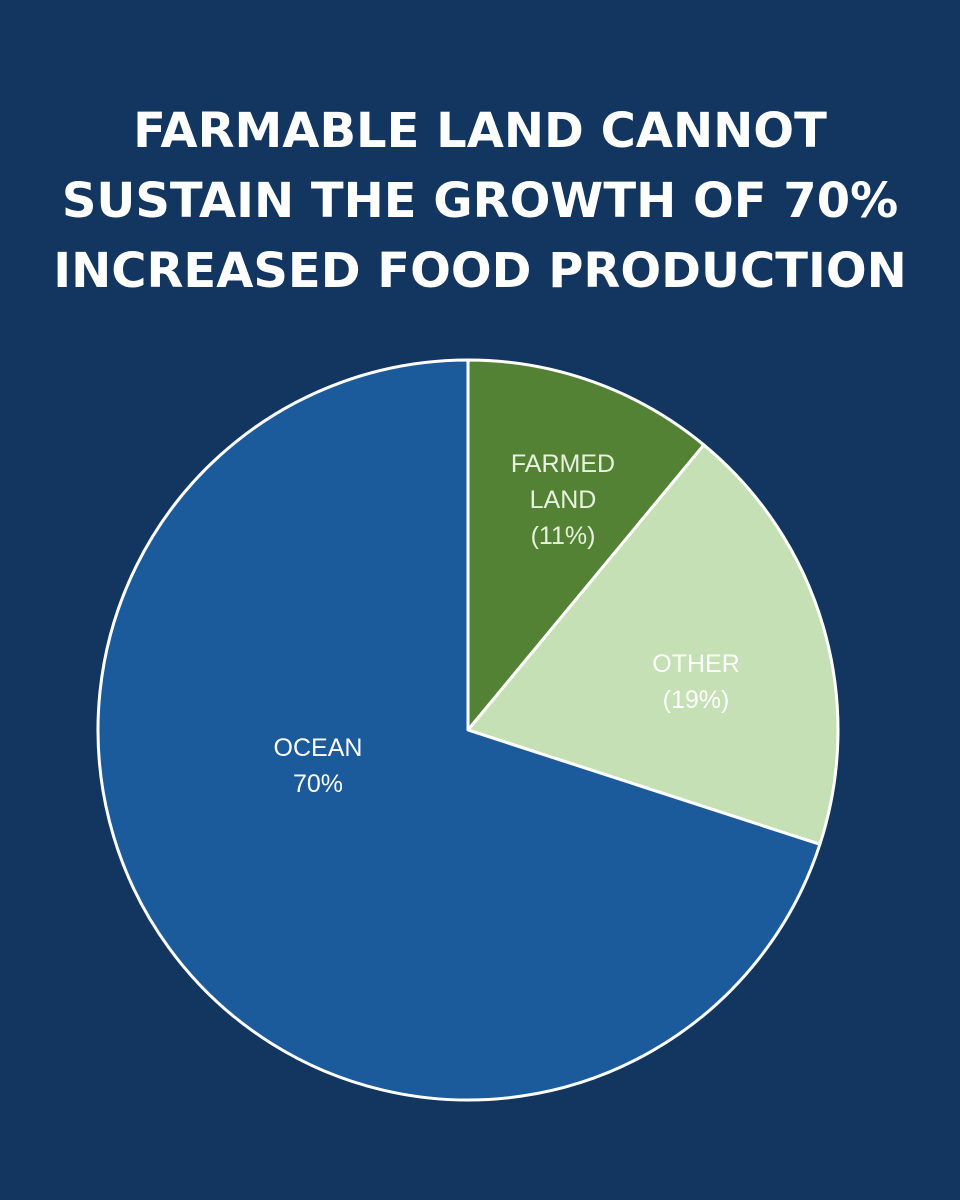 The image size is (960, 1200). I want to click on title-line-2: SUSTAIN THE GROWTH OF 70%, so click(480, 201).